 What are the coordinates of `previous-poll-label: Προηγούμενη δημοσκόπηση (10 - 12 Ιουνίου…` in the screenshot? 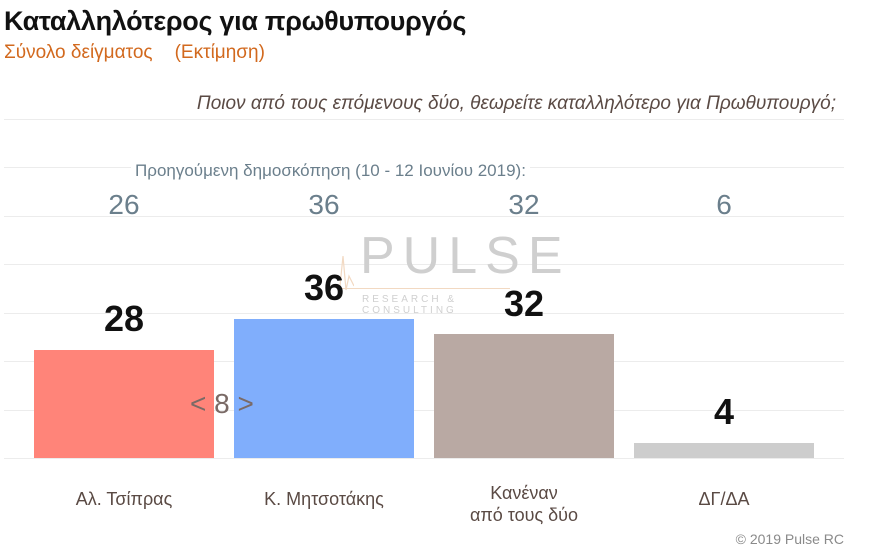 It's located at (330, 171).